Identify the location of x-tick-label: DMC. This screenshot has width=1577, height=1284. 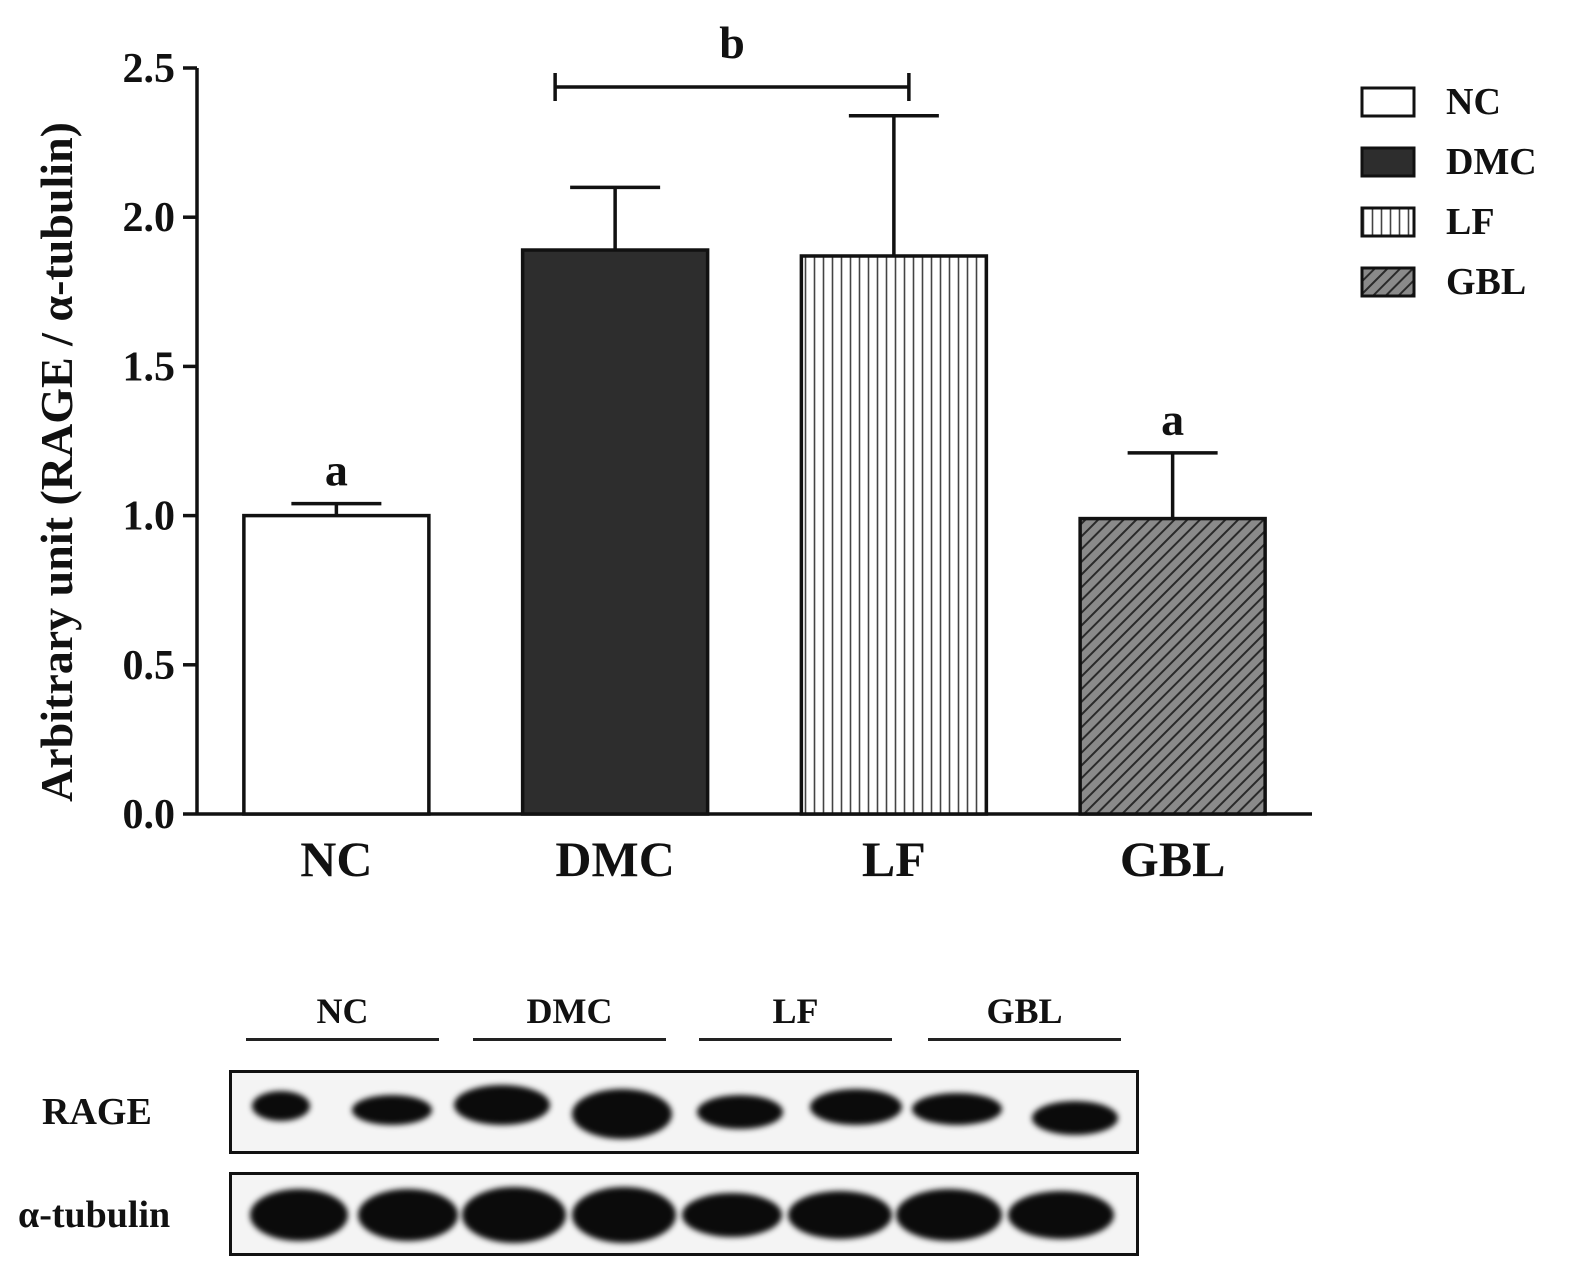
(614, 859).